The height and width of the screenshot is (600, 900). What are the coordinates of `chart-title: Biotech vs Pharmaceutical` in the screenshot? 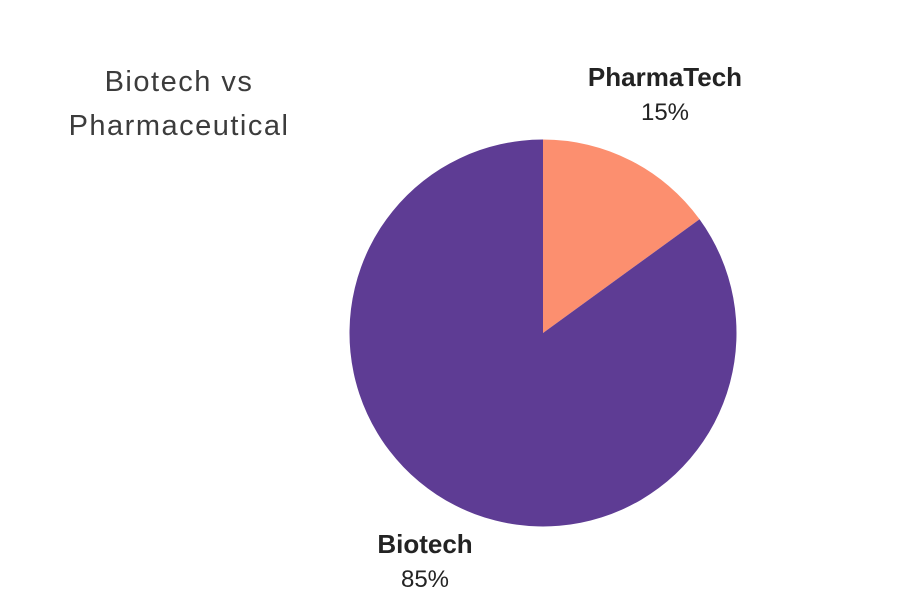 It's located at (179, 104).